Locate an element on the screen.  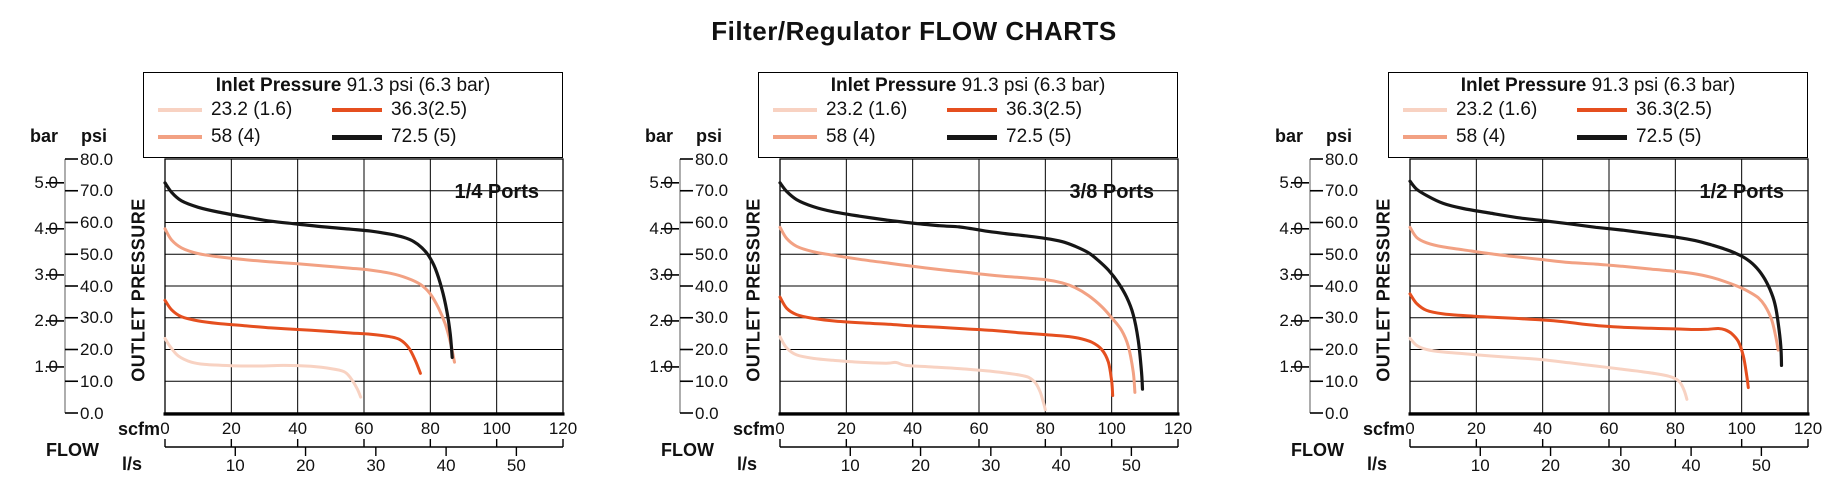
legend-title-value: 91.3 psi (6.3 bar) is located at coordinates (1663, 85).